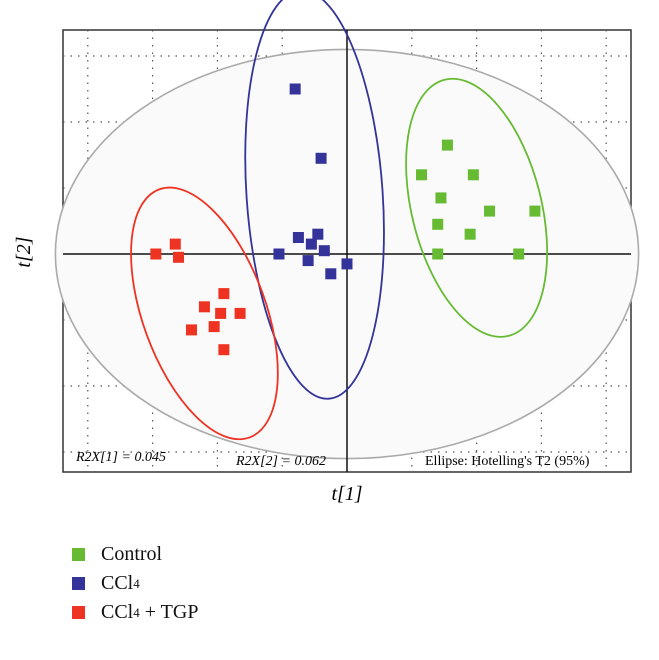  I want to click on legend-item-ccl4: CCl 4, so click(135, 583).